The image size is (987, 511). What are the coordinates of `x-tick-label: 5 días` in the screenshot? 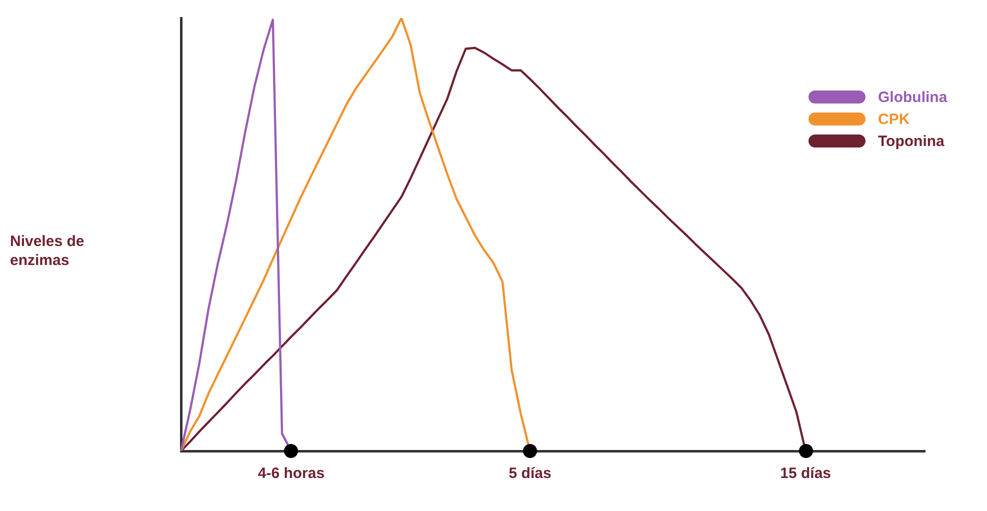 It's located at (530, 473).